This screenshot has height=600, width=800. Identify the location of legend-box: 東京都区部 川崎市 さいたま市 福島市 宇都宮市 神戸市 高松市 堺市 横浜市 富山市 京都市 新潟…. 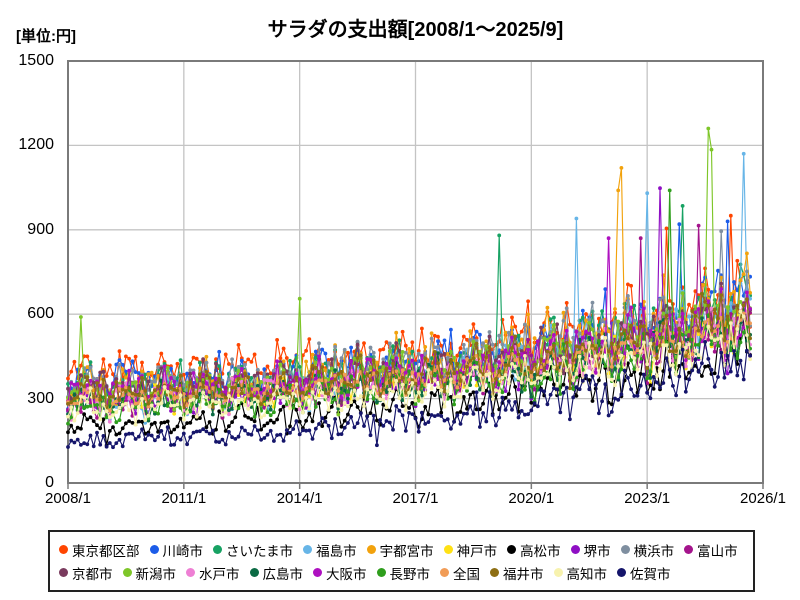
(401, 561).